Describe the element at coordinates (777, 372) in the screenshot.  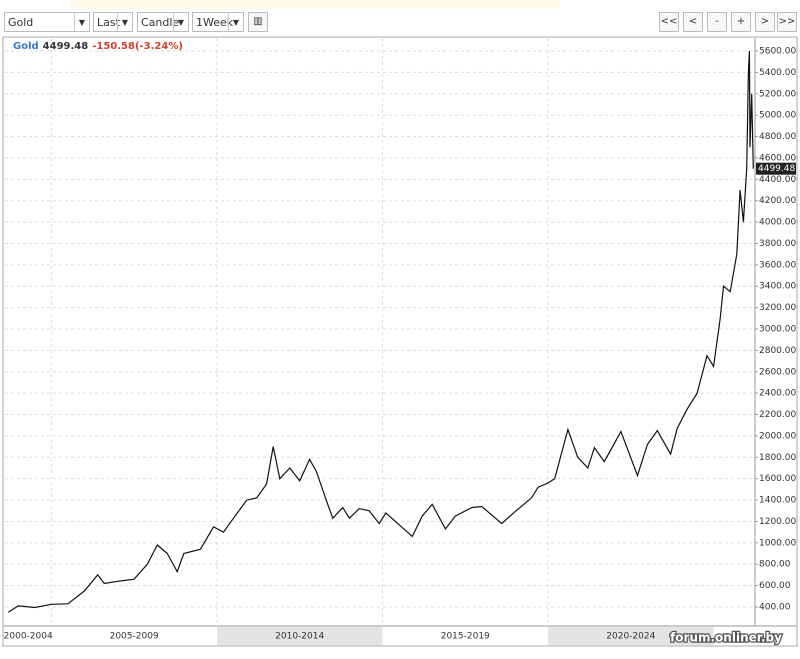
I see `y-tick-label: 2600.00` at that location.